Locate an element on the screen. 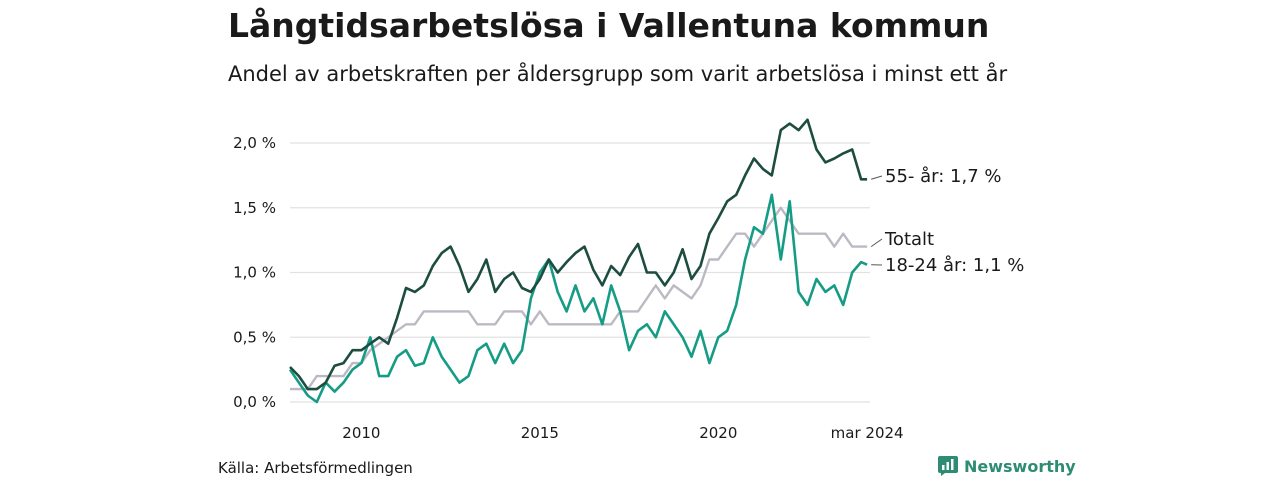 This screenshot has width=1280, height=480. brand-name: Newsworthy is located at coordinates (1020, 466).